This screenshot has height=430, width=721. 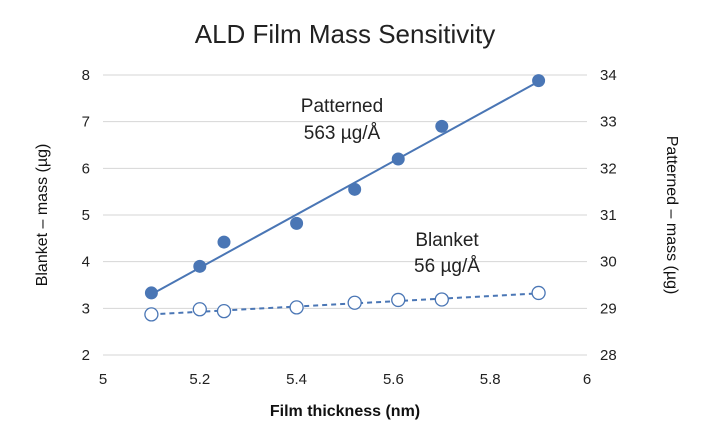 I want to click on y-right-axis-label: Patterned – mass (µg), so click(x=671, y=215).